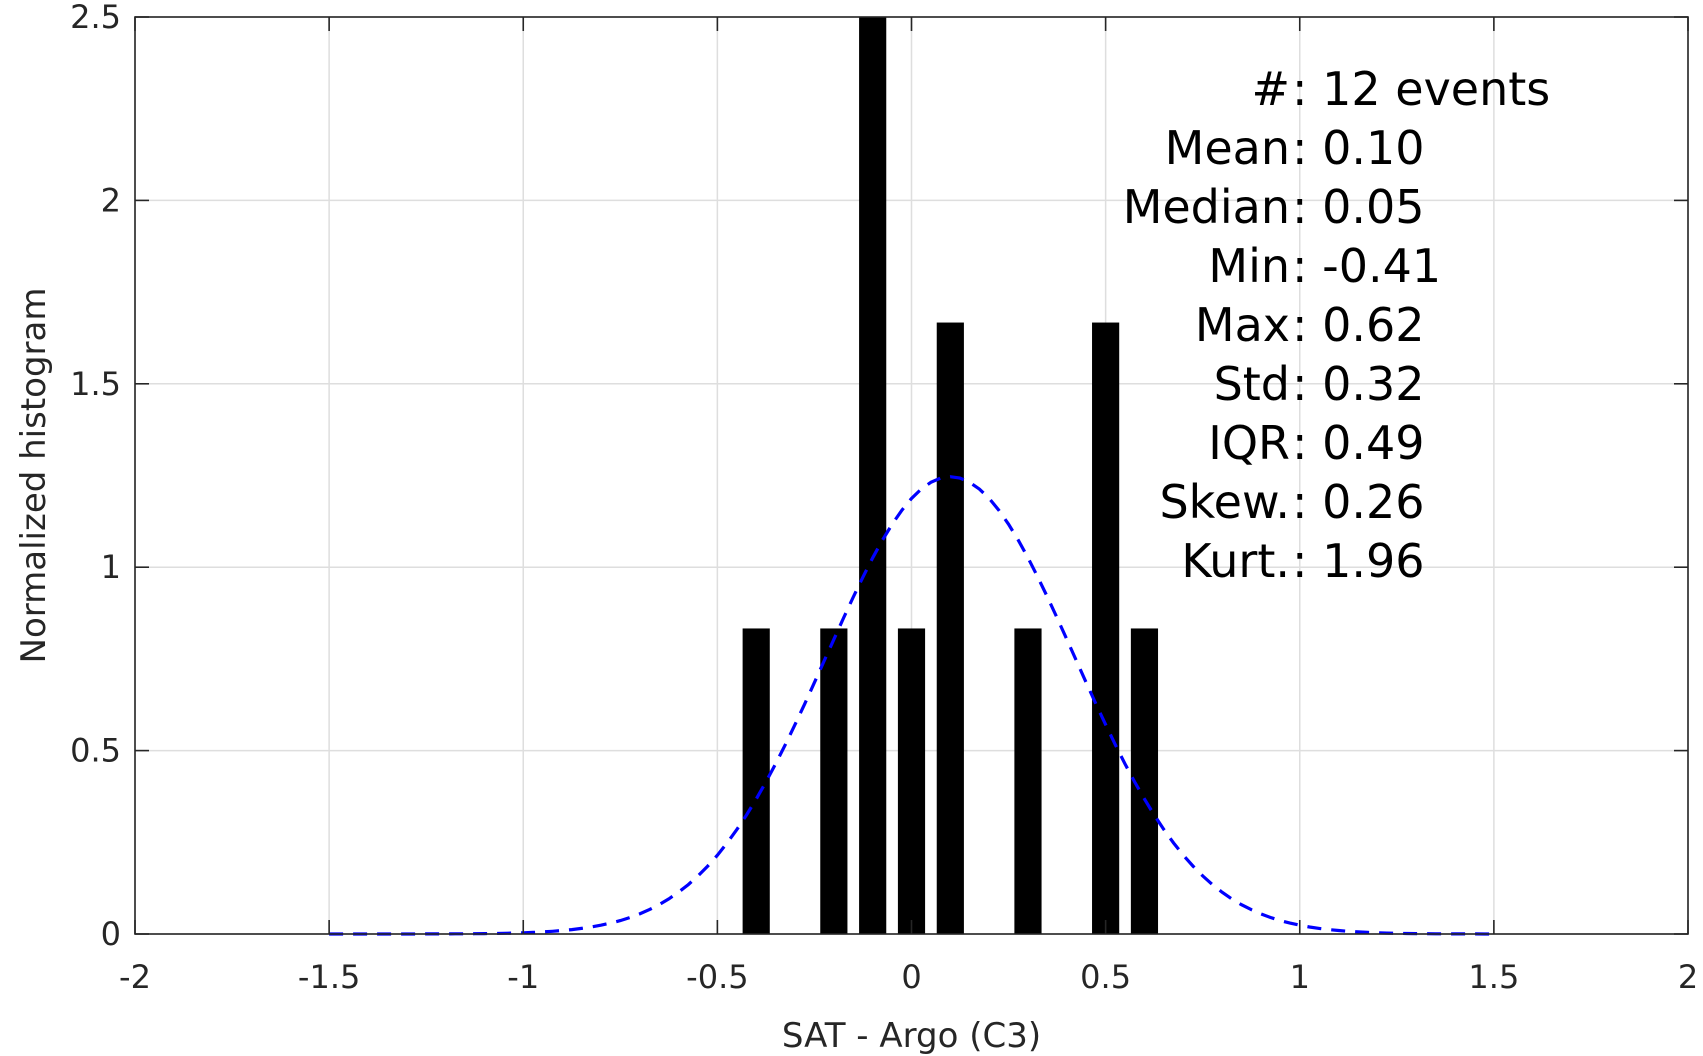 The height and width of the screenshot is (1056, 1703). What do you see at coordinates (1249, 443) in the screenshot?
I see `stat-label: IQR` at bounding box center [1249, 443].